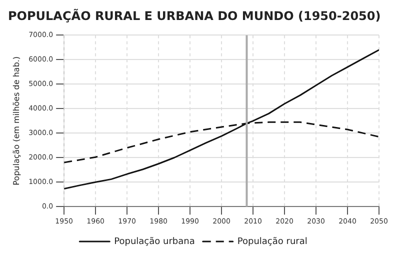 The height and width of the screenshot is (266, 399). Describe the element at coordinates (16, 121) in the screenshot. I see `y-axis-title: População (em milhões de hab.)` at that location.